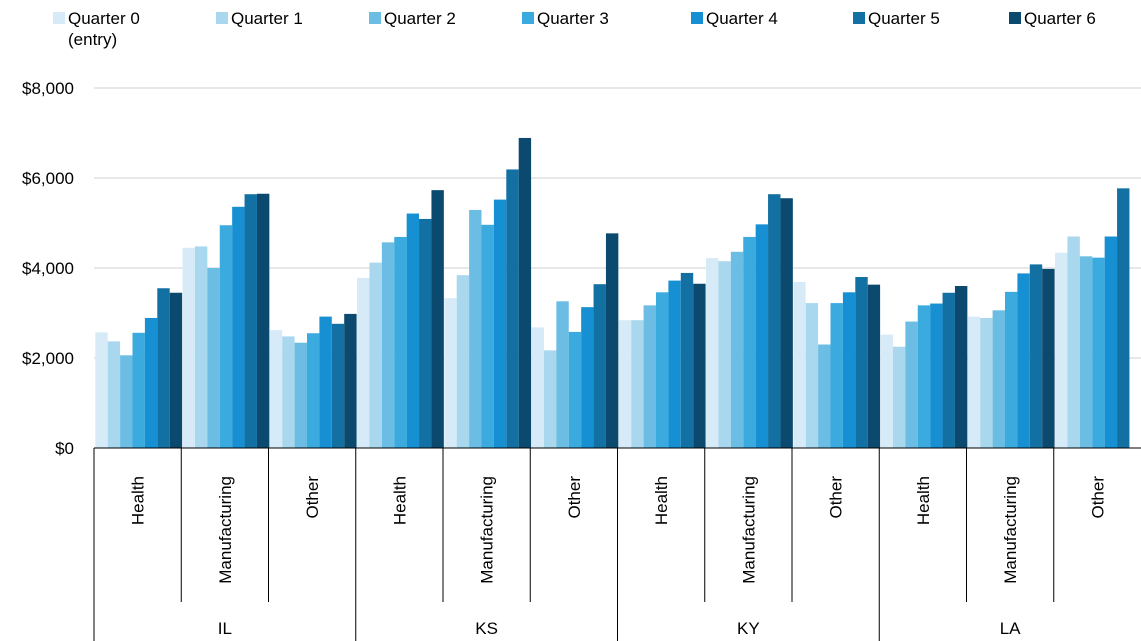 This screenshot has width=1141, height=641. What do you see at coordinates (48, 358) in the screenshot?
I see `y-tick-label: $2,000` at bounding box center [48, 358].